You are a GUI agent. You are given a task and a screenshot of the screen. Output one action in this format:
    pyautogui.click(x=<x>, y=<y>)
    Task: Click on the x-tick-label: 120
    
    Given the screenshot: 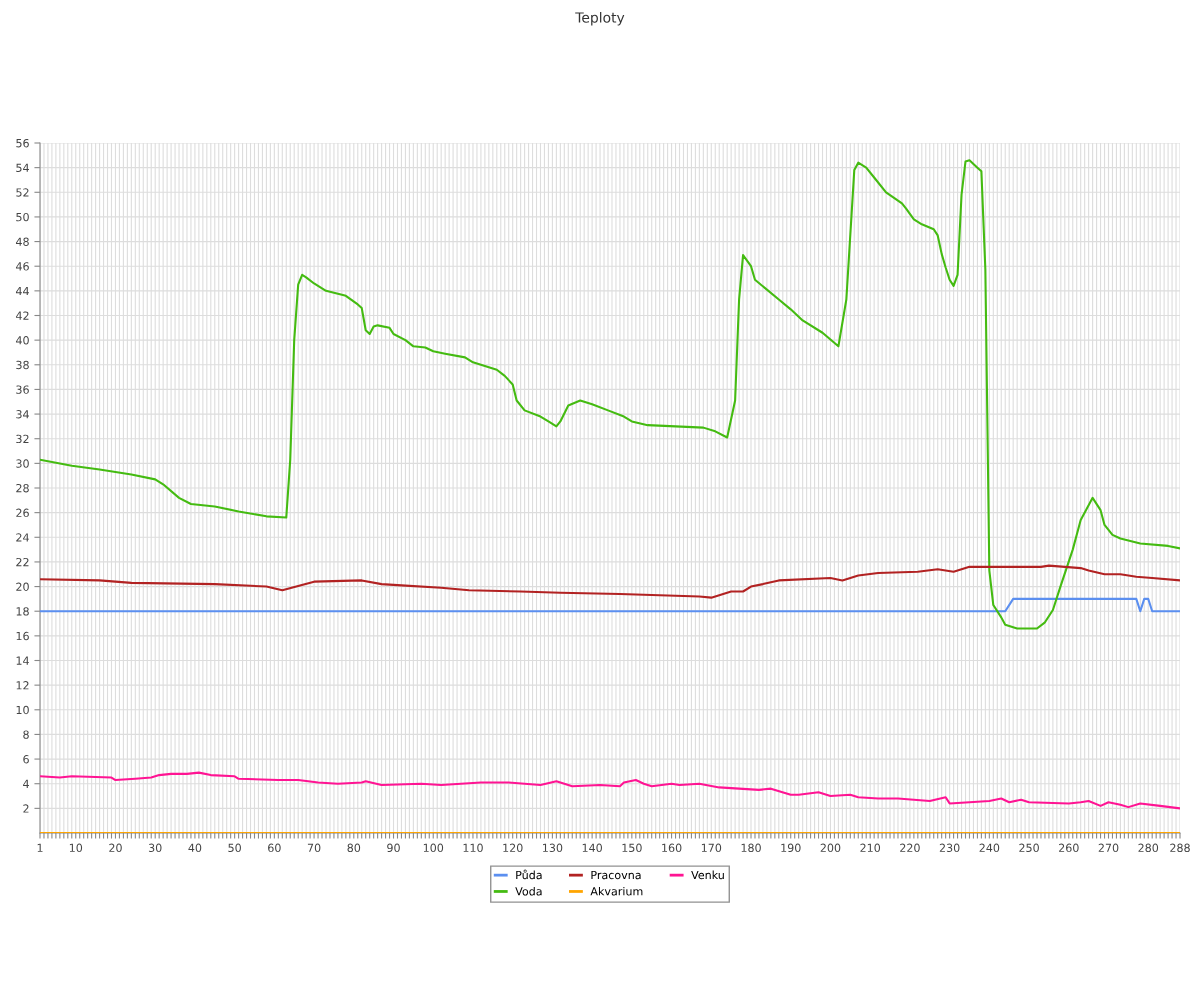 What is the action you would take?
    pyautogui.click(x=513, y=848)
    